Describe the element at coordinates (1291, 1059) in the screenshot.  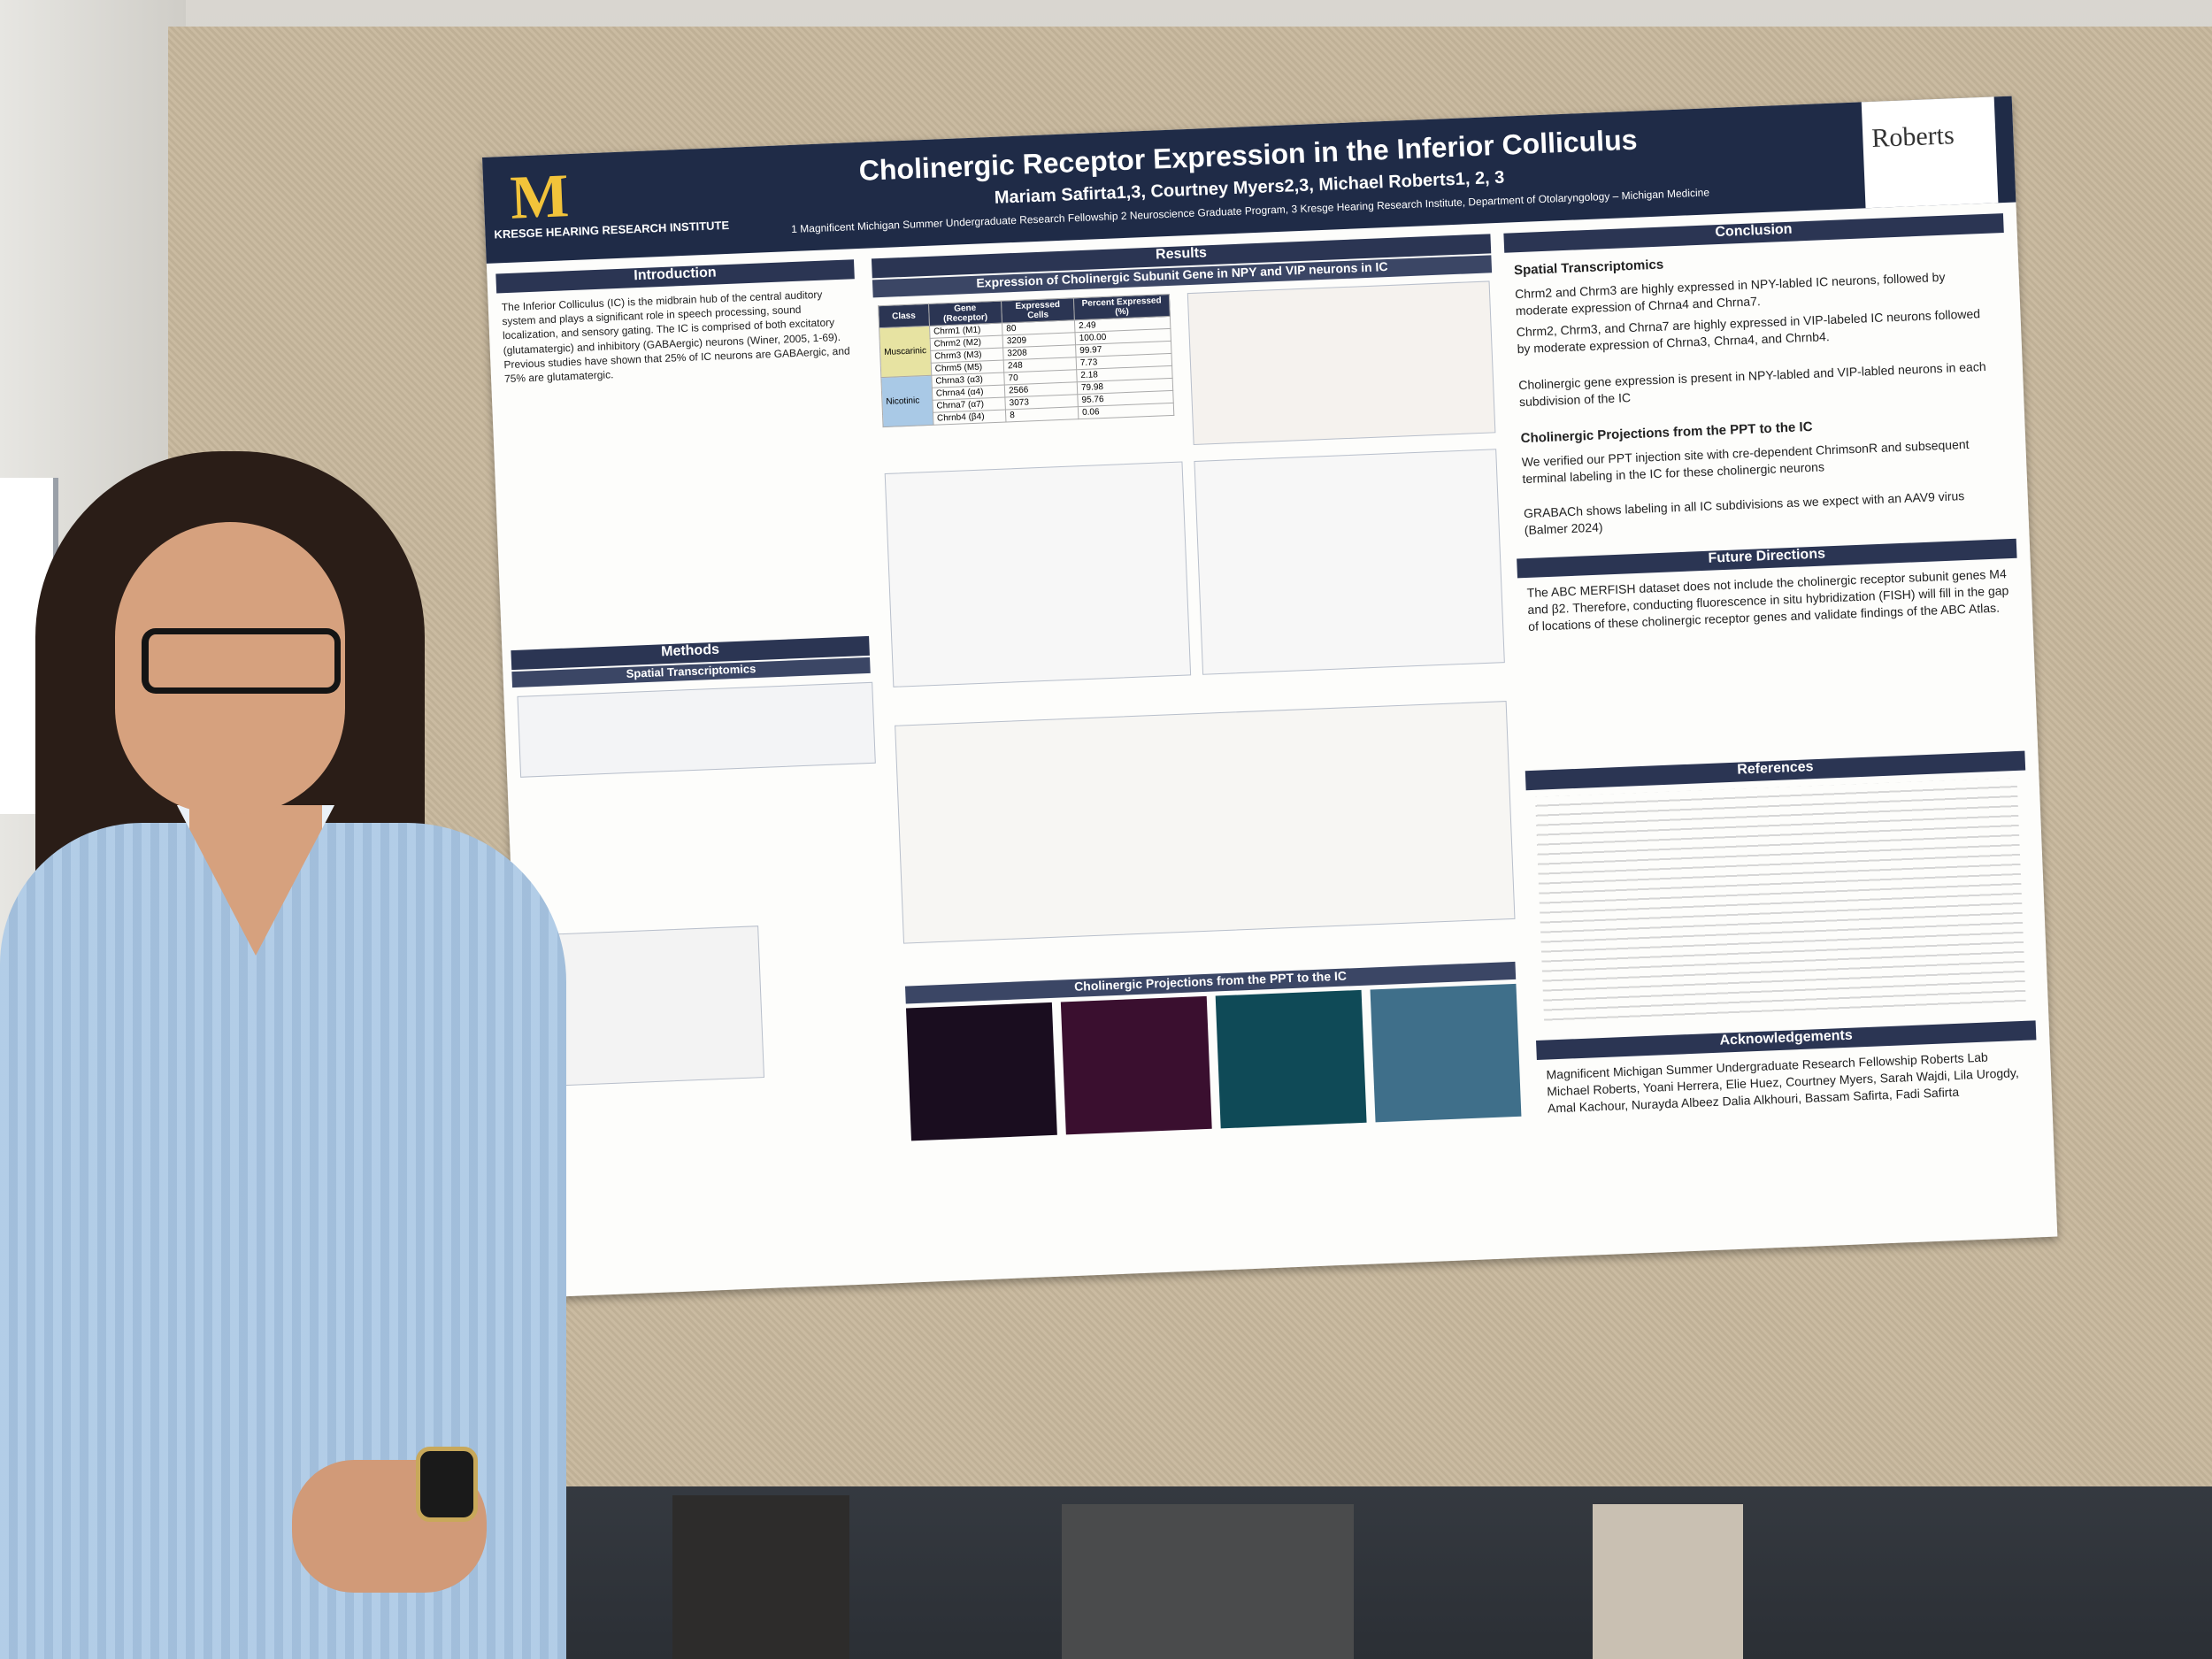
I see `microscopy-grabach` at that location.